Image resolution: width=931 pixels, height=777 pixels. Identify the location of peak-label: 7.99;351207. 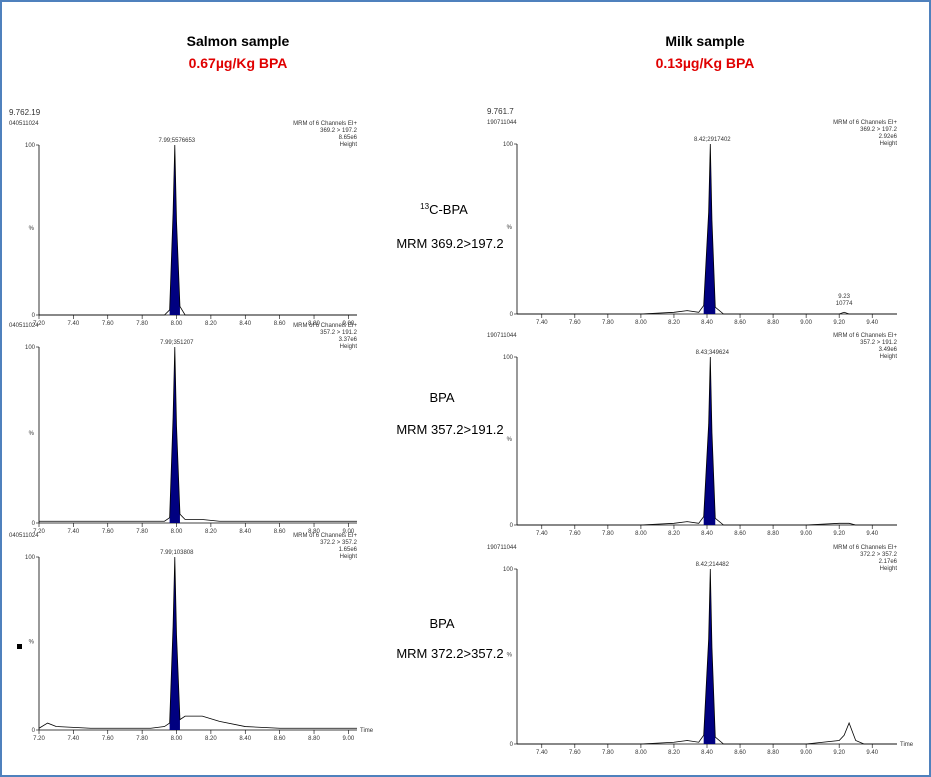
(177, 343).